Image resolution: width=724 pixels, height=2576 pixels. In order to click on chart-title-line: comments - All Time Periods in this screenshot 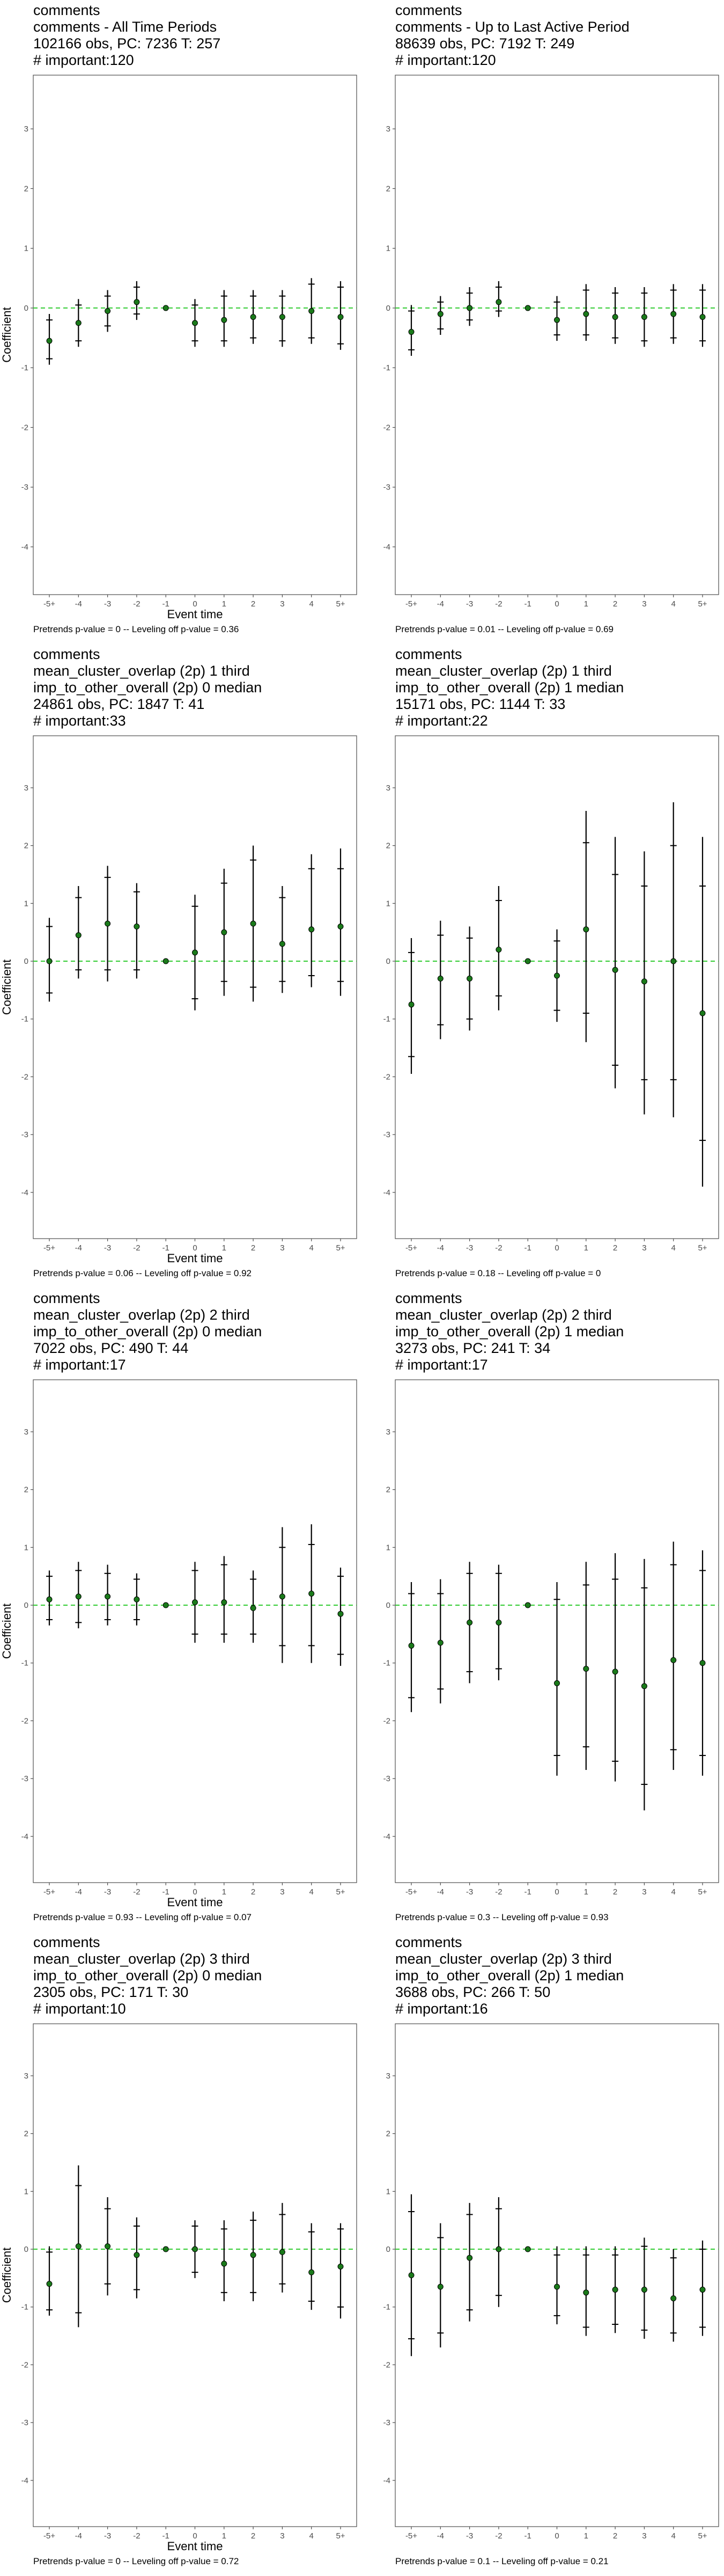, I will do `click(125, 27)`.